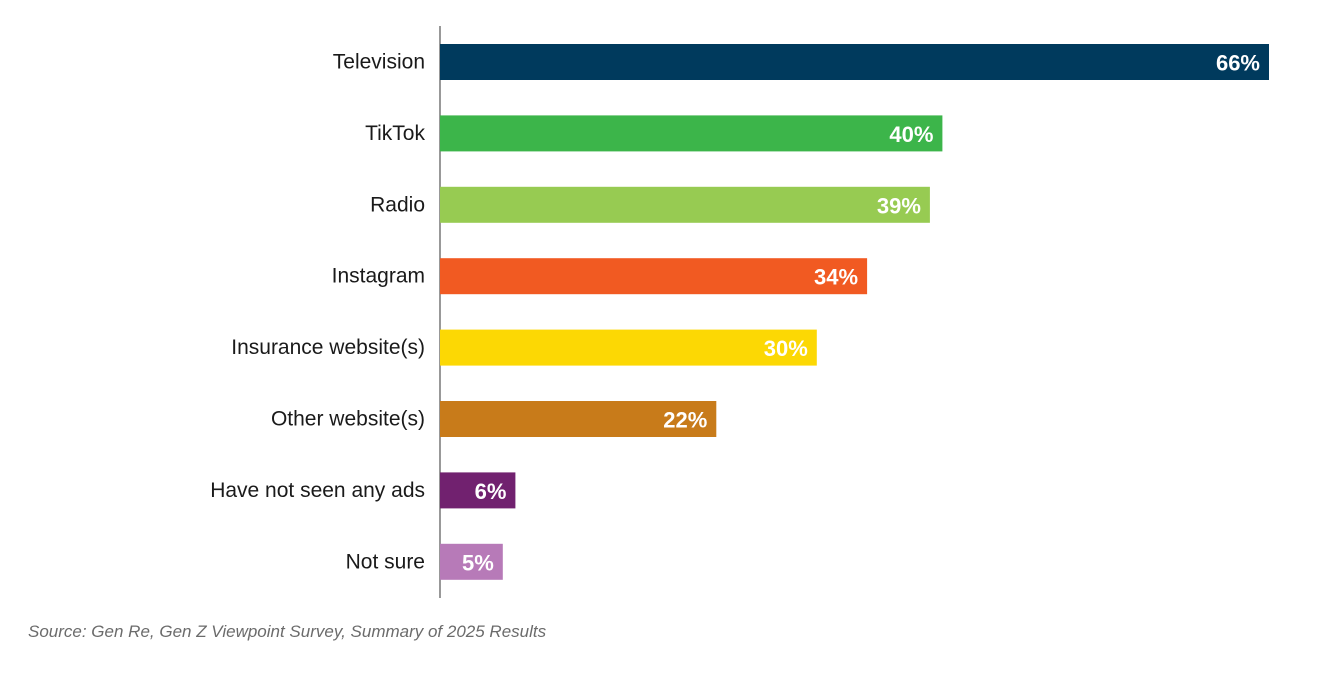  Describe the element at coordinates (836, 277) in the screenshot. I see `value-label-3: 34%` at that location.